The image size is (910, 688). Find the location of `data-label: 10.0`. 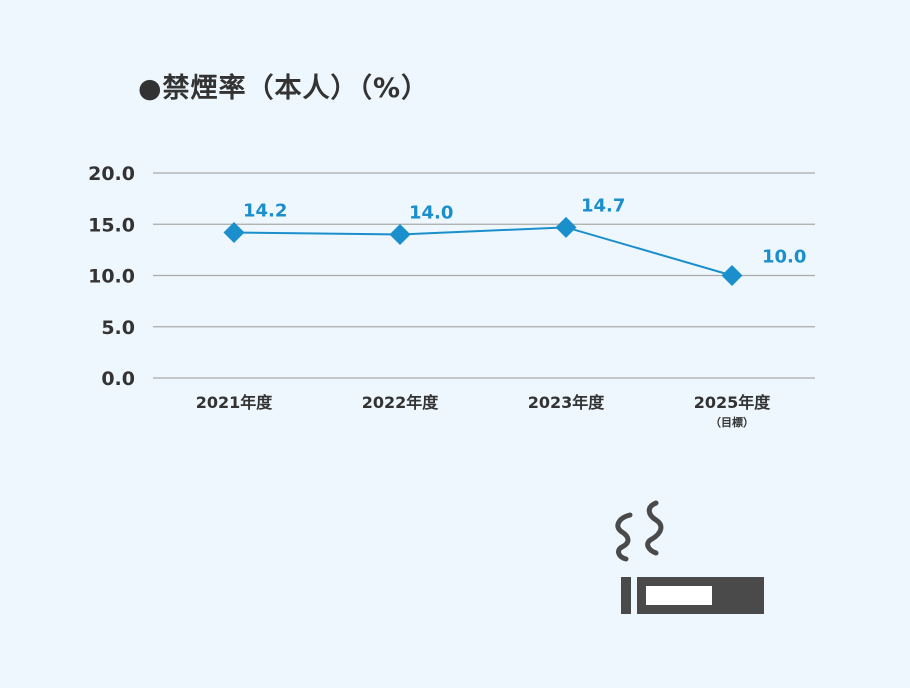

data-label: 10.0 is located at coordinates (784, 257).